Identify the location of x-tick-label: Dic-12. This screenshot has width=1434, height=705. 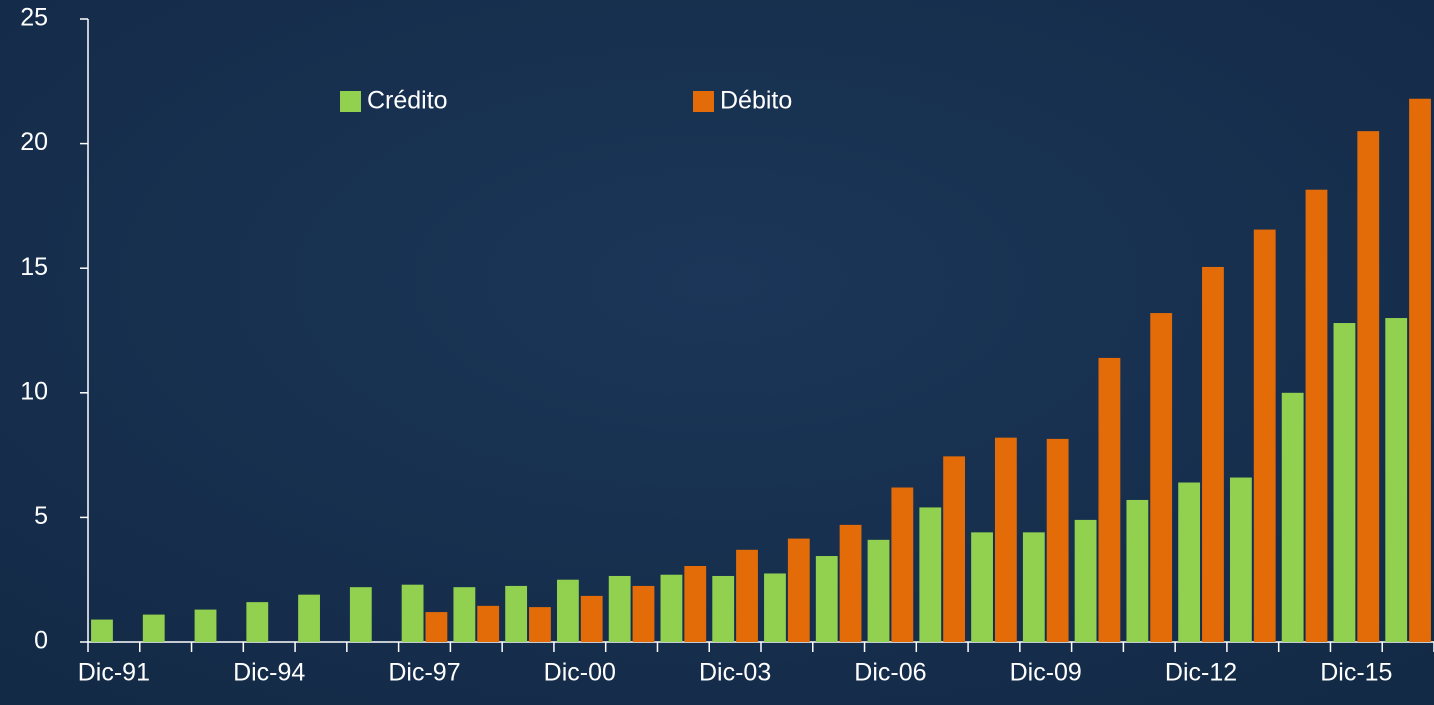
(1201, 673).